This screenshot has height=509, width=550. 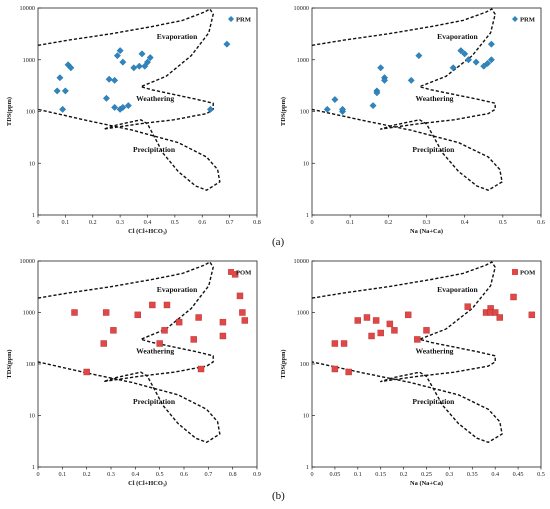 What do you see at coordinates (278, 496) in the screenshot?
I see `panel-label-b: (b)` at bounding box center [278, 496].